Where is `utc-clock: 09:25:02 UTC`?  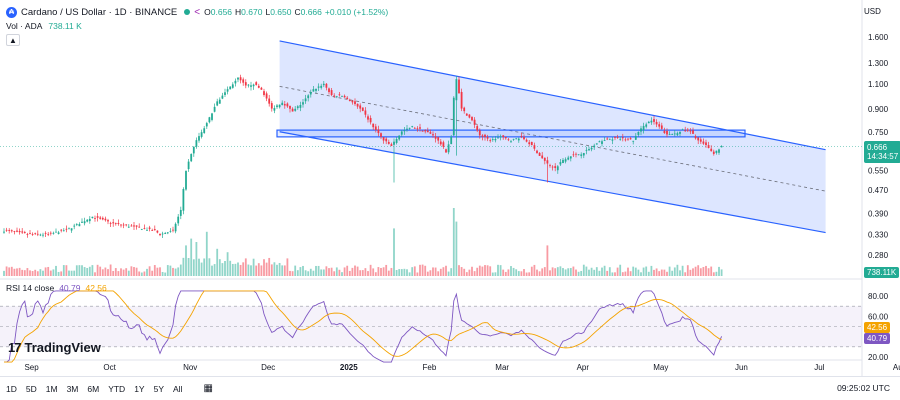
utc-clock: 09:25:02 UTC is located at coordinates (863, 388).